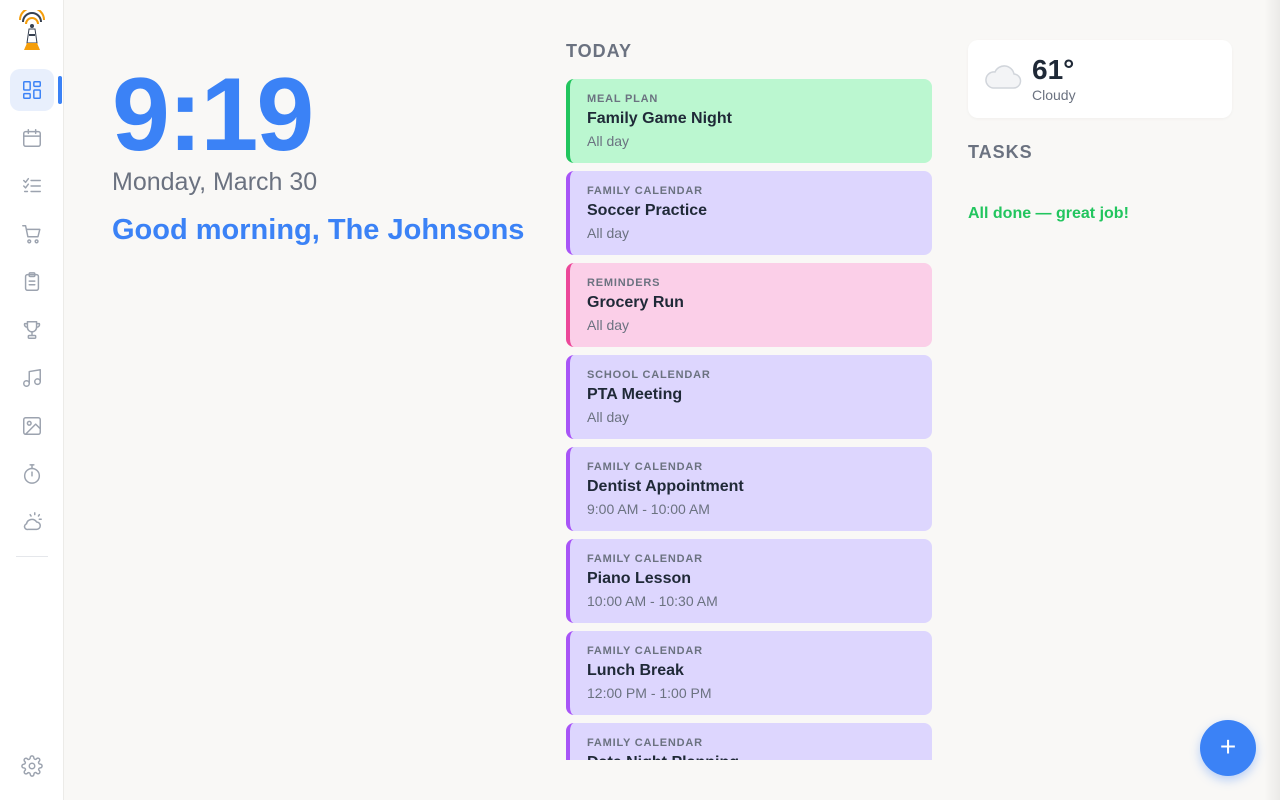  I want to click on clock-time: 9:19, so click(213, 115).